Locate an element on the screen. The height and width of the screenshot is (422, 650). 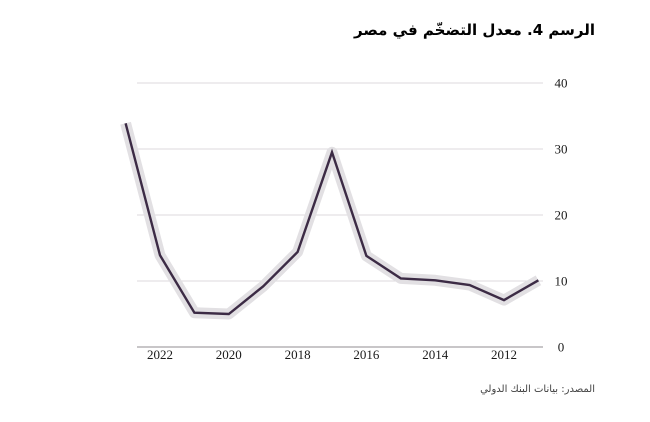
y-axis-tick-label: 40 is located at coordinates (561, 83).